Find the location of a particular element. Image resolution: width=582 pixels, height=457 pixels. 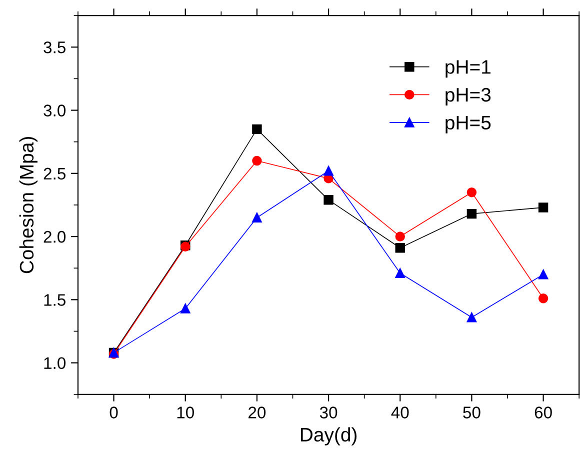

x-tick-label: 30 is located at coordinates (329, 412).